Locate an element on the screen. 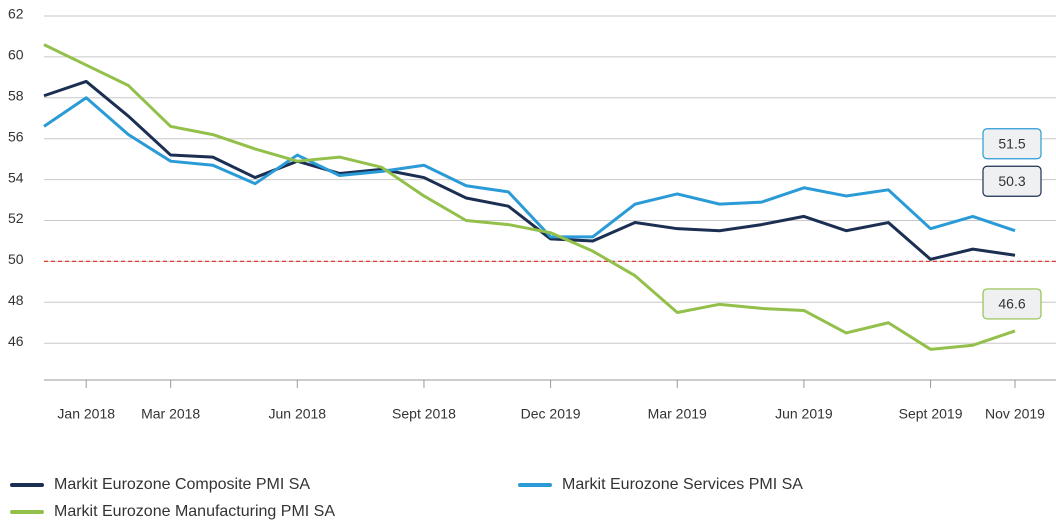  value-label: 46.6 is located at coordinates (1011, 304).